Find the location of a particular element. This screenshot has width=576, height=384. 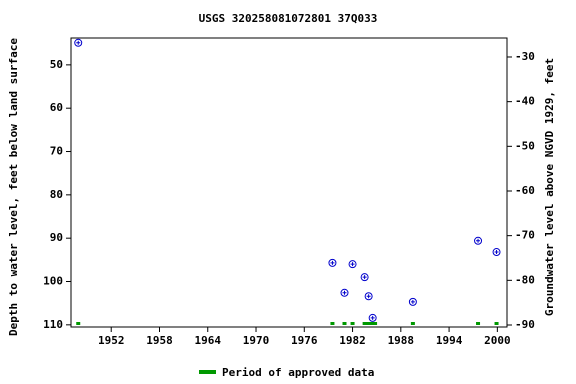

y2-tick-label: -30 is located at coordinates (525, 56).